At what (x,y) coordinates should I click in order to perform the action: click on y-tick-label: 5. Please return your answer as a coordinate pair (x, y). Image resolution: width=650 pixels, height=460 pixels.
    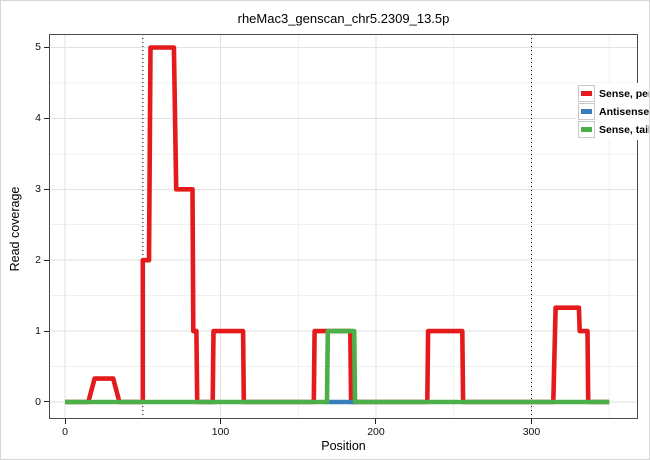
    Looking at the image, I should click on (38, 47).